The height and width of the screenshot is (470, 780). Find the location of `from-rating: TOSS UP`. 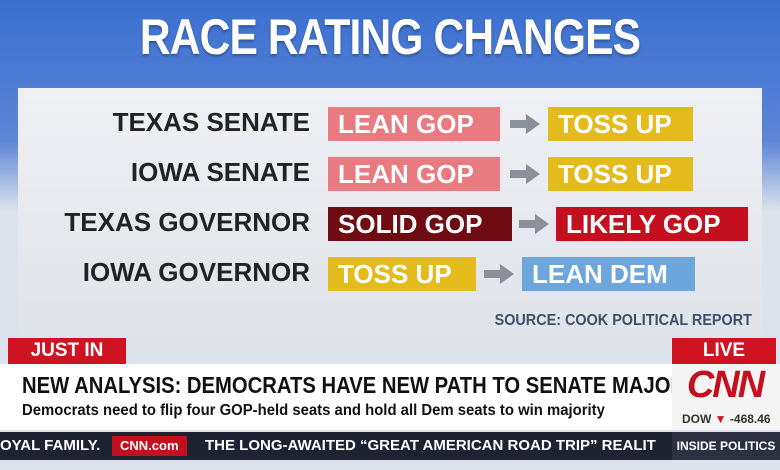

from-rating: TOSS UP is located at coordinates (402, 274).